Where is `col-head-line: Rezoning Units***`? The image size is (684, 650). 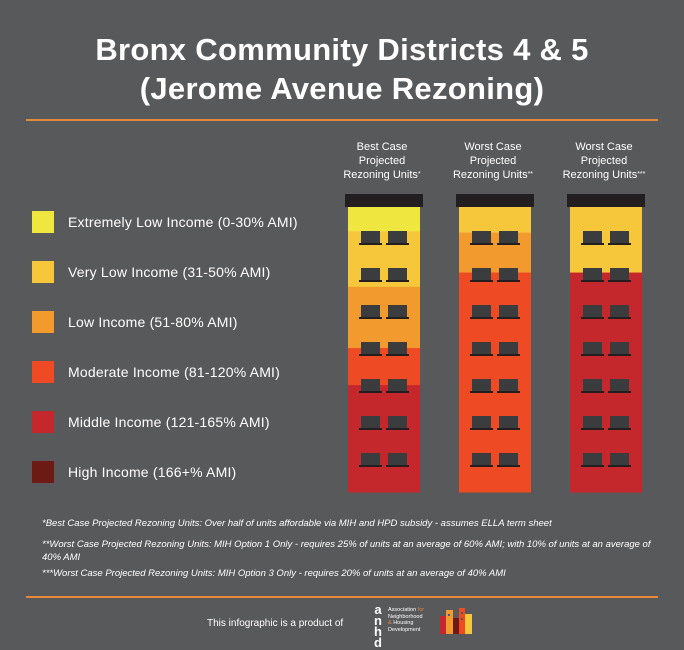 col-head-line: Rezoning Units*** is located at coordinates (604, 175).